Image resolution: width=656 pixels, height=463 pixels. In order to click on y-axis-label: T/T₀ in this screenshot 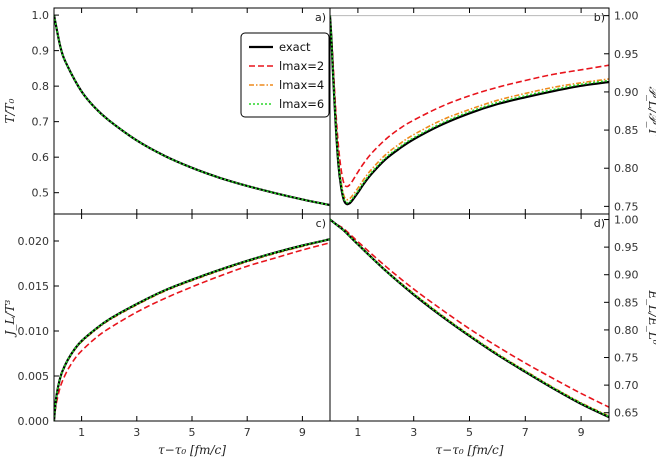, I will do `click(10, 110)`.